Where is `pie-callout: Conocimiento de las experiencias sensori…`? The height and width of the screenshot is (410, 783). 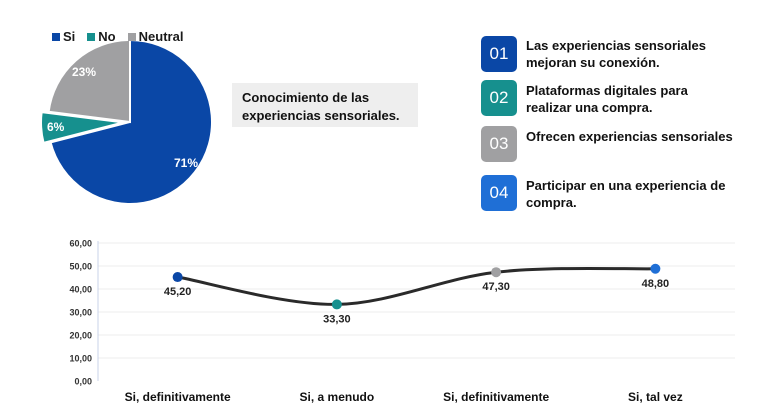 pie-callout: Conocimiento de las experiencias sensori… is located at coordinates (325, 105).